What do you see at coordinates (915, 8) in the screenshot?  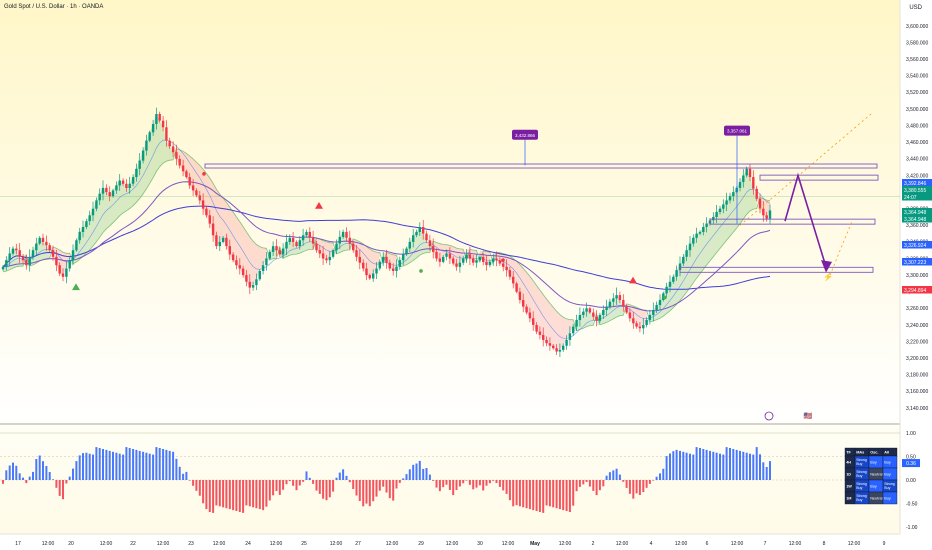 I see `currency-label: USD` at bounding box center [915, 8].